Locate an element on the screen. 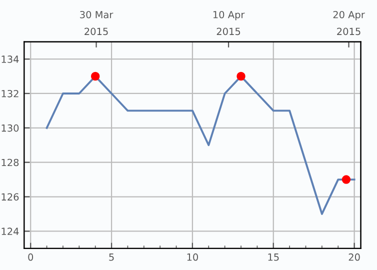  x-tick-label: 15 is located at coordinates (273, 257).